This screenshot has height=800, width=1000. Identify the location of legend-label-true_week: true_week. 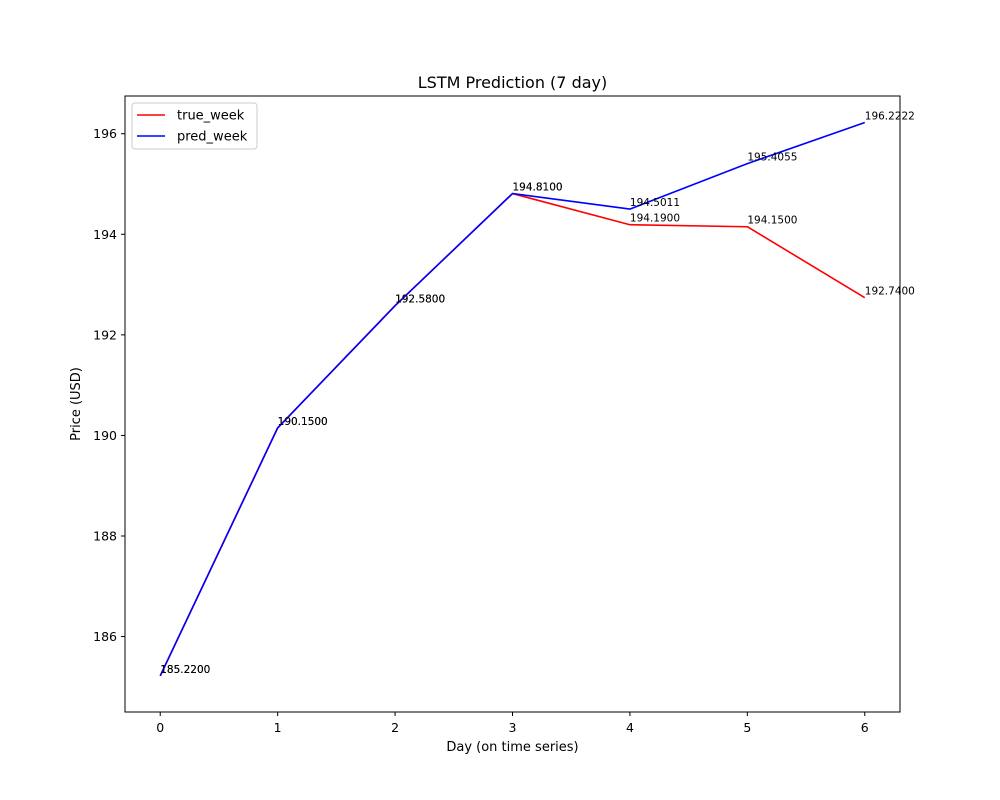
(211, 116).